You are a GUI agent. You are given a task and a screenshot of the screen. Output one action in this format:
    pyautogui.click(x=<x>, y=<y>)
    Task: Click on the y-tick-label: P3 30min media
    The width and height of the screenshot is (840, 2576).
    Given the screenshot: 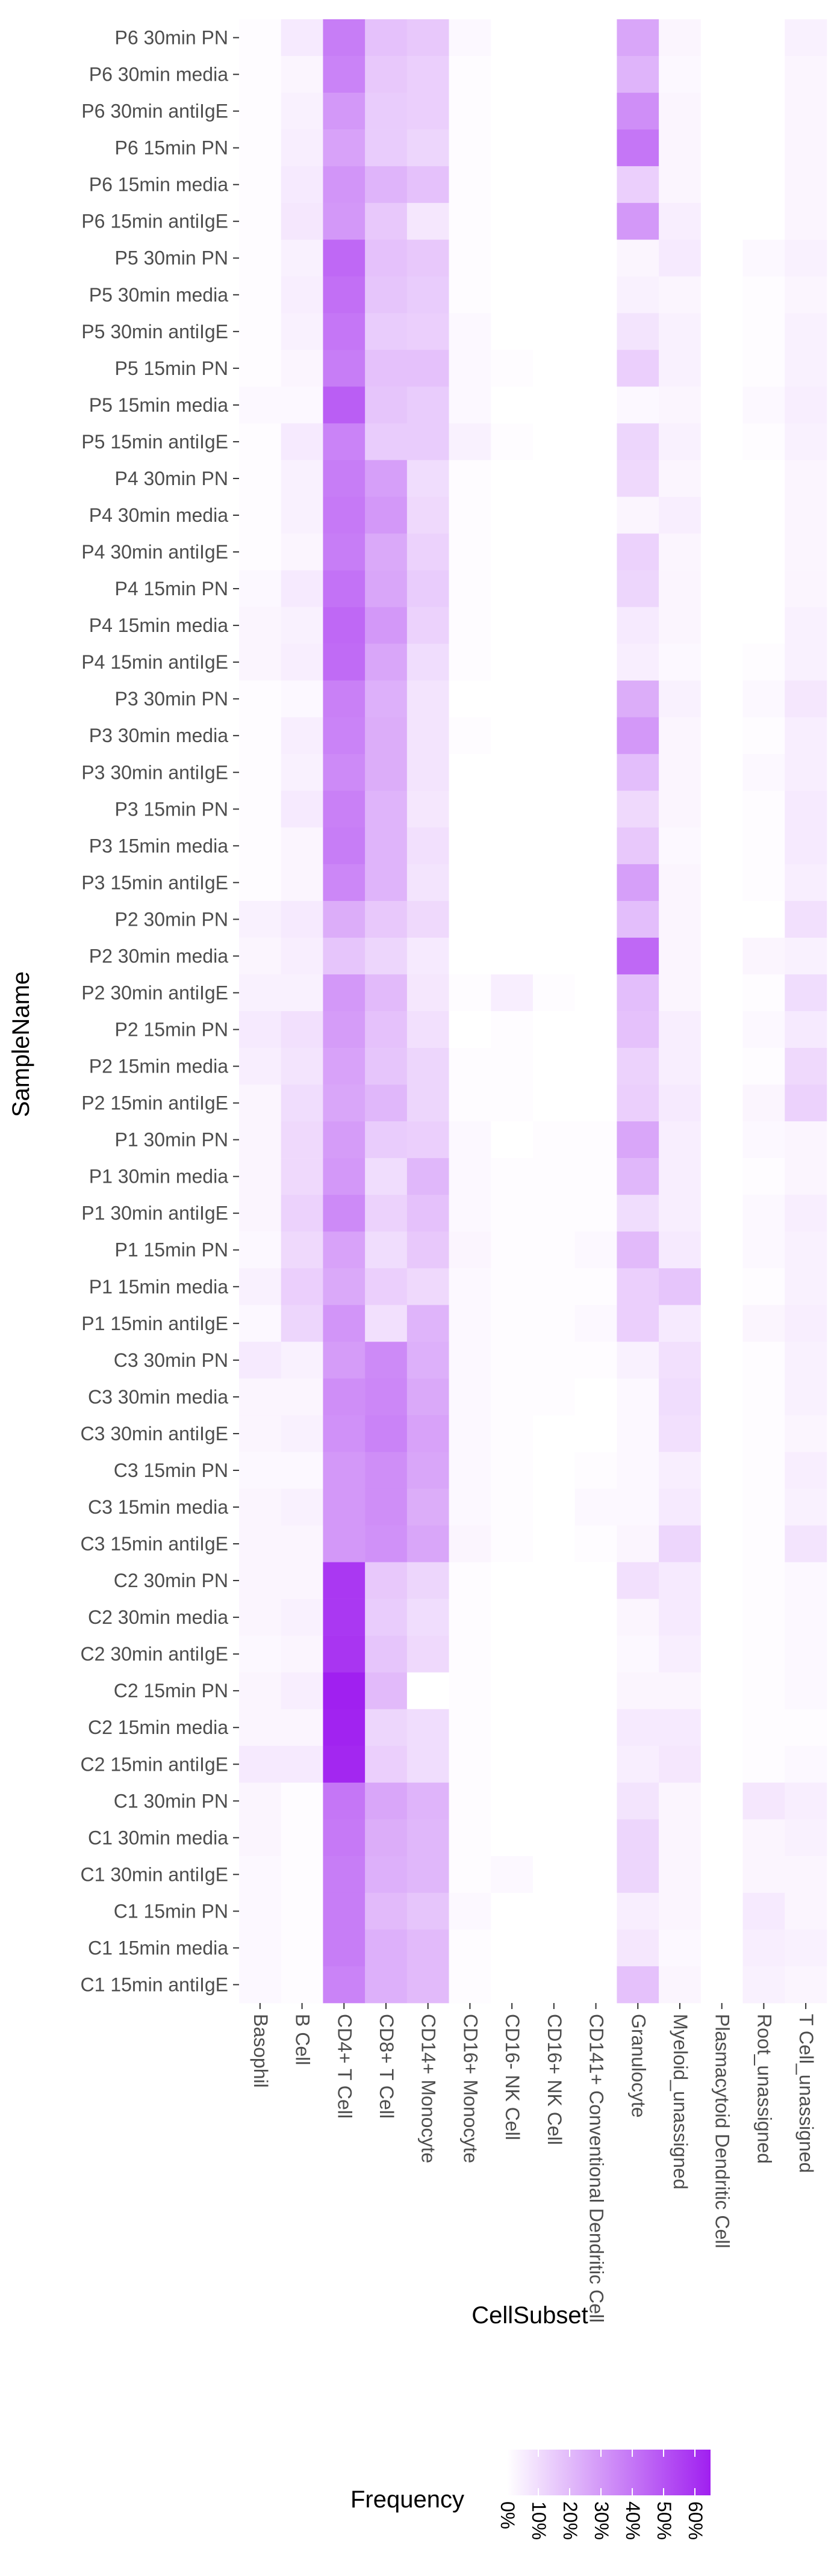 What is the action you would take?
    pyautogui.click(x=158, y=736)
    